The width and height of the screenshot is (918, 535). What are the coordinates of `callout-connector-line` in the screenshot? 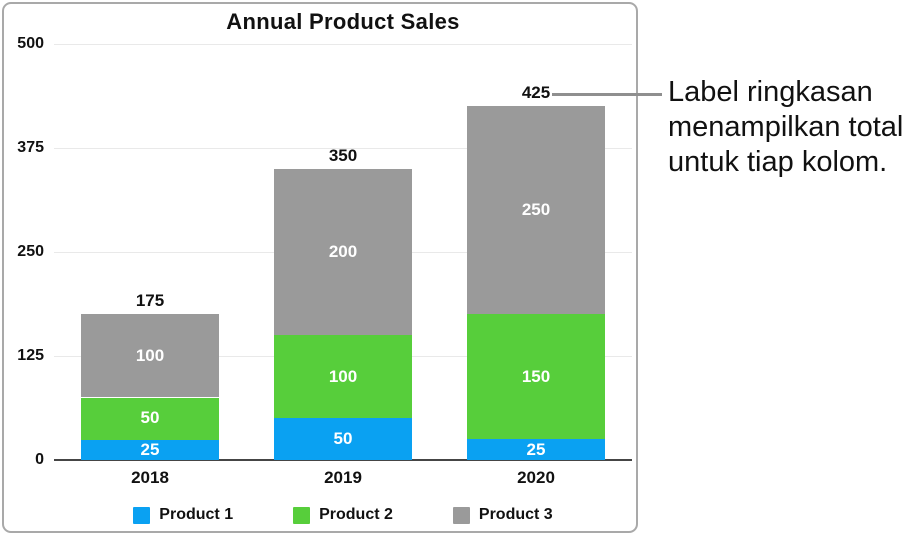 It's located at (607, 94).